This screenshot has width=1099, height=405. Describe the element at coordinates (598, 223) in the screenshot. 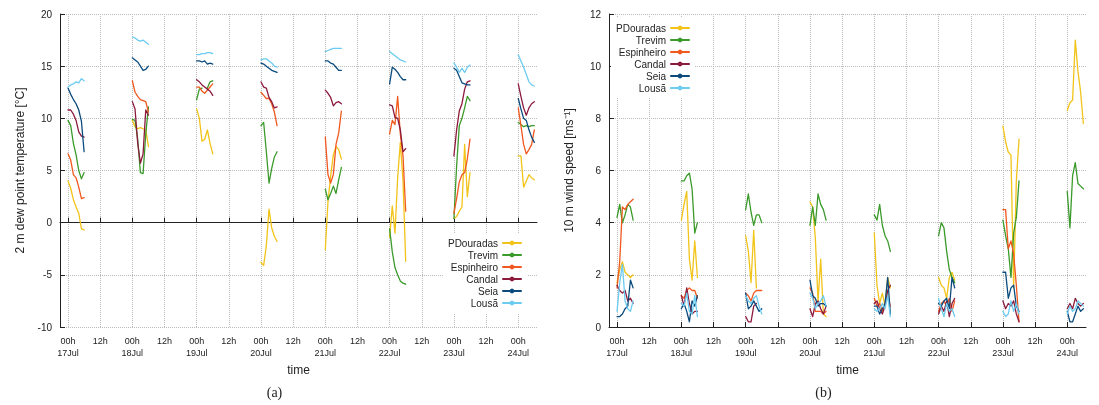

I see `y-tick-label: 4` at that location.